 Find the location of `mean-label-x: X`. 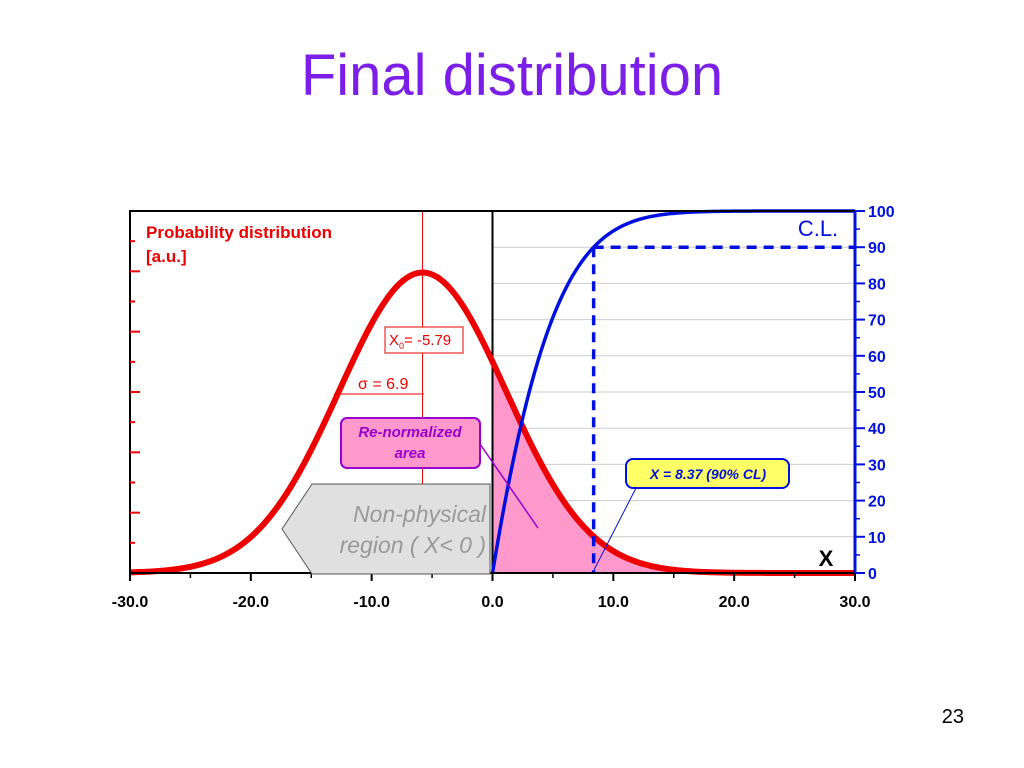

mean-label-x: X is located at coordinates (394, 340).